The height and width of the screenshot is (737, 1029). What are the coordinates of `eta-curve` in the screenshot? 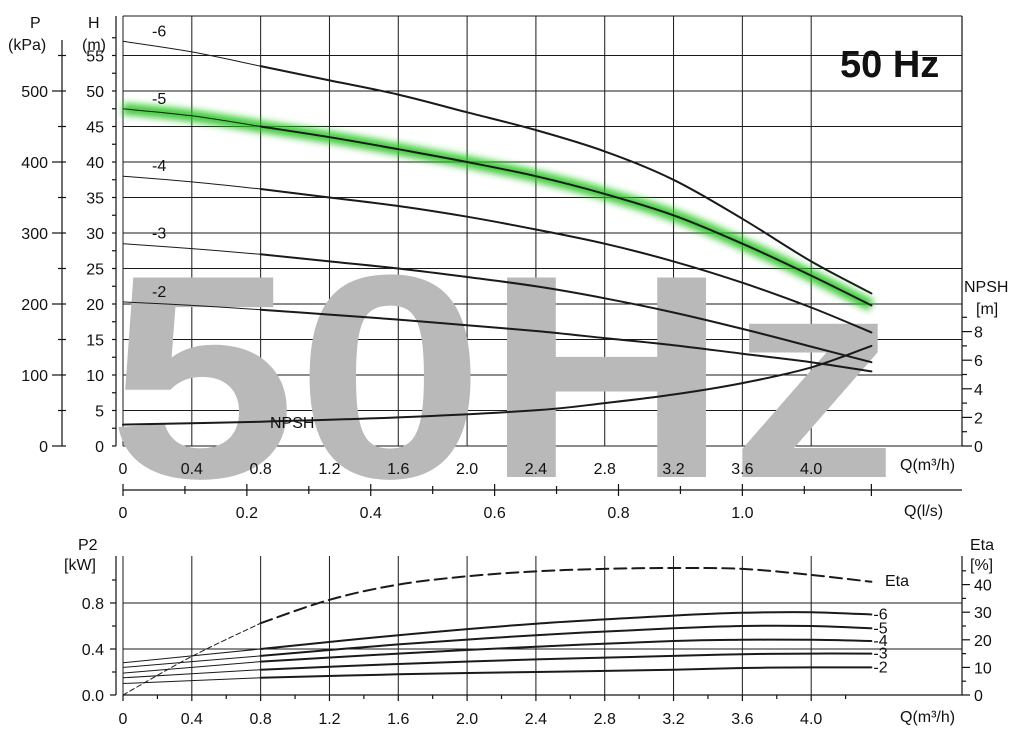 It's located at (566, 595).